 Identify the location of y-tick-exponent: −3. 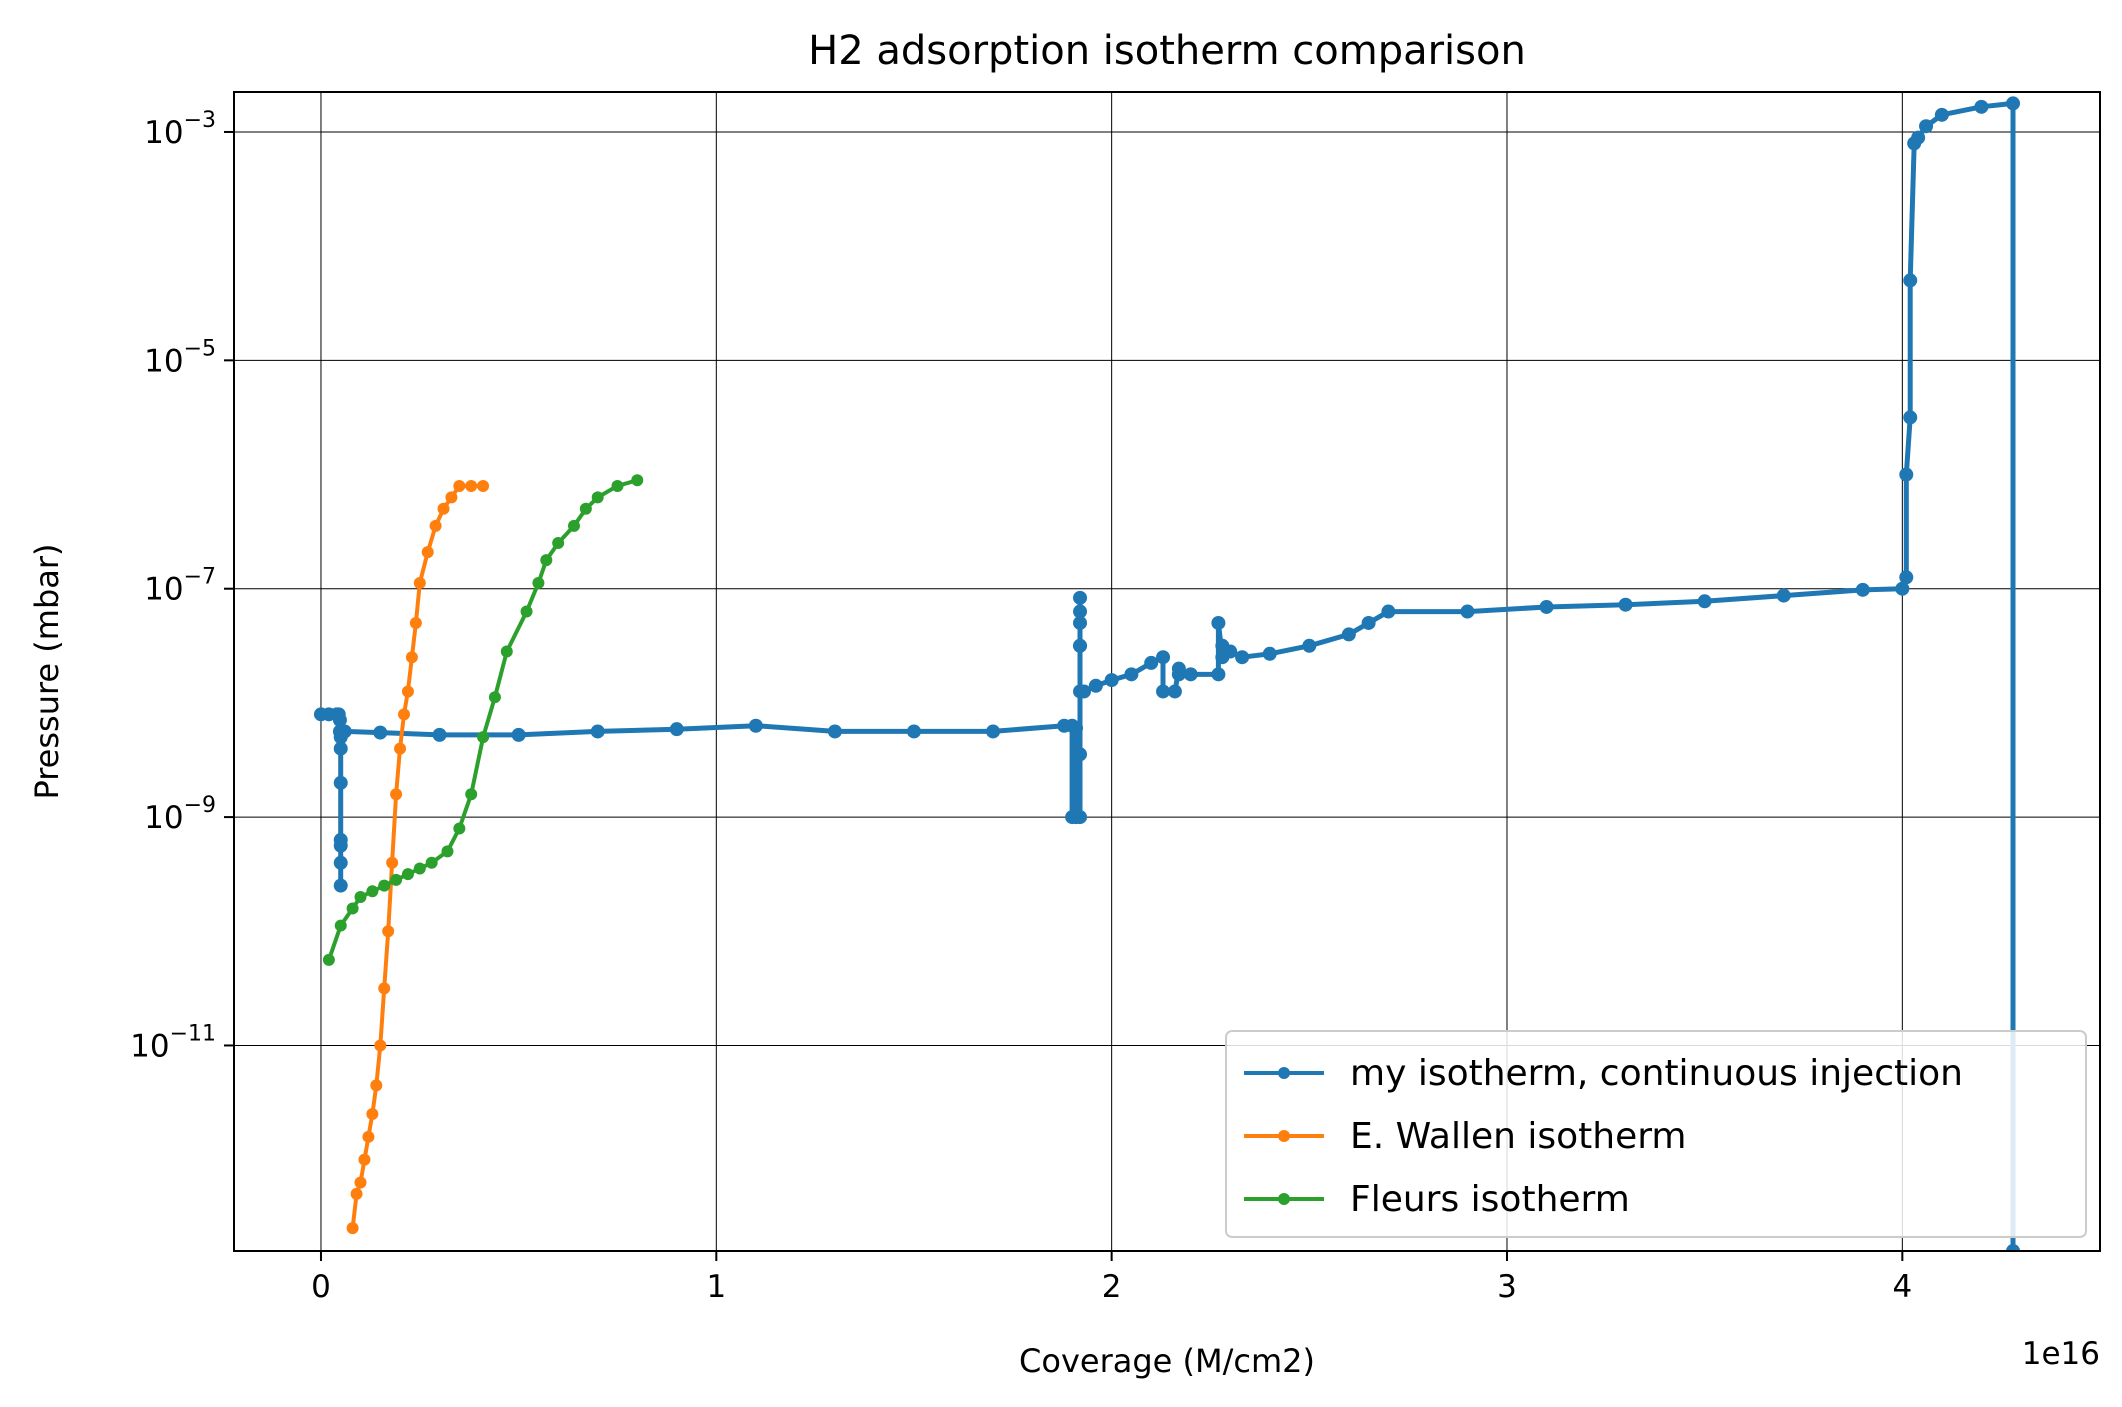
(200, 120).